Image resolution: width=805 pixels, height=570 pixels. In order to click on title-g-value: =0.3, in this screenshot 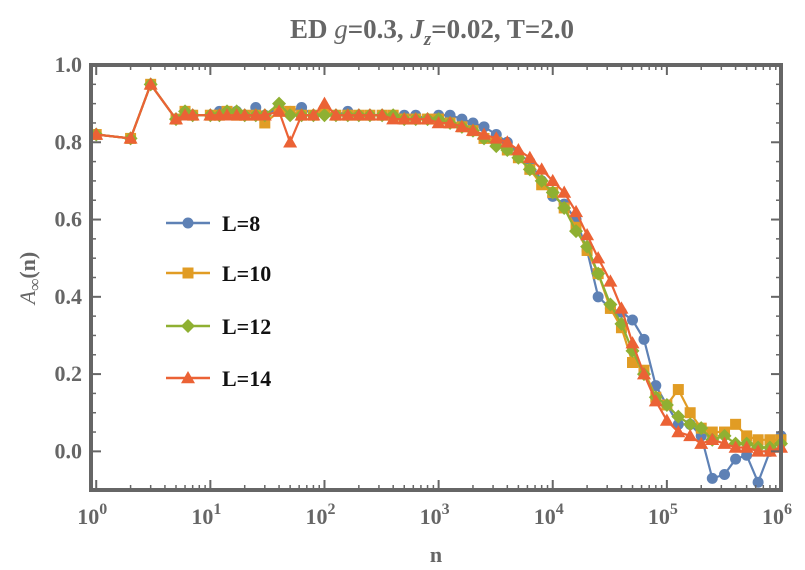, I will do `click(379, 29)`.